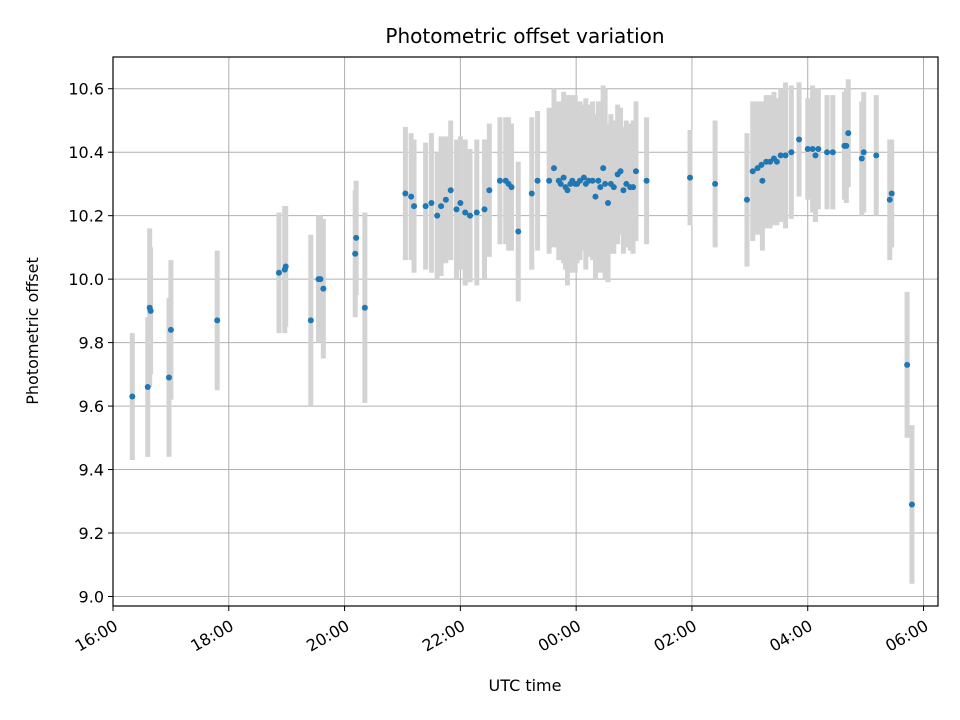 This screenshot has width=960, height=720. What do you see at coordinates (86, 279) in the screenshot?
I see `y-tick-label: 10.0` at bounding box center [86, 279].